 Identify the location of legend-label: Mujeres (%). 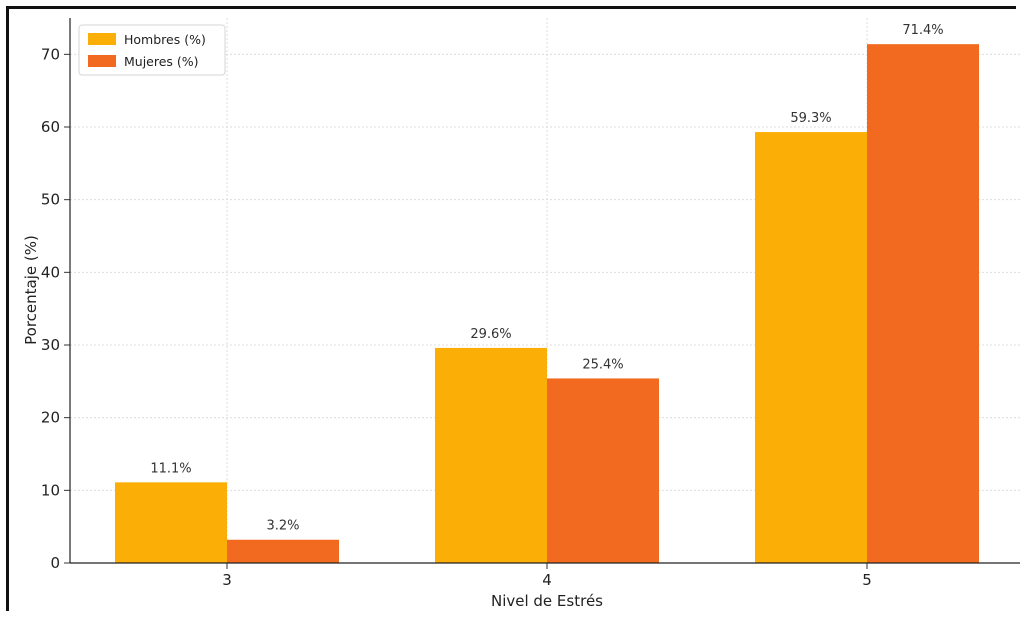
(161, 61).